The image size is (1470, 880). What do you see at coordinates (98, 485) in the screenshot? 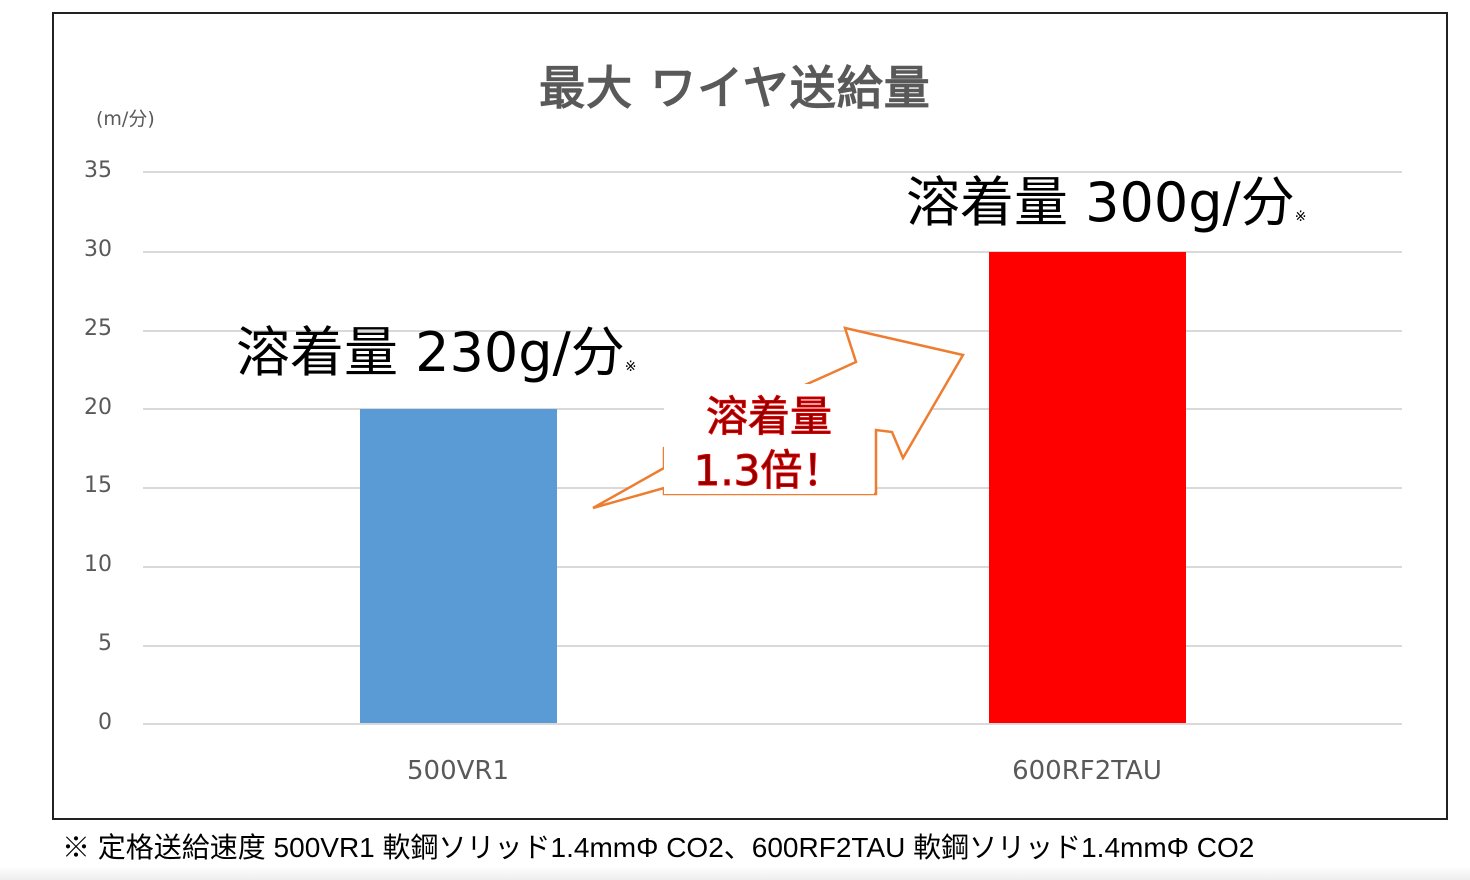
I see `y-tick-15: 15` at bounding box center [98, 485].